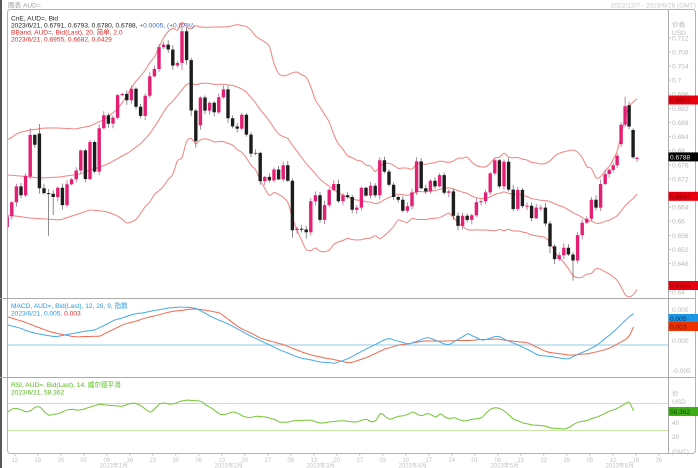  What do you see at coordinates (566, 461) in the screenshot?
I see `svg-text: 29` at bounding box center [566, 461].